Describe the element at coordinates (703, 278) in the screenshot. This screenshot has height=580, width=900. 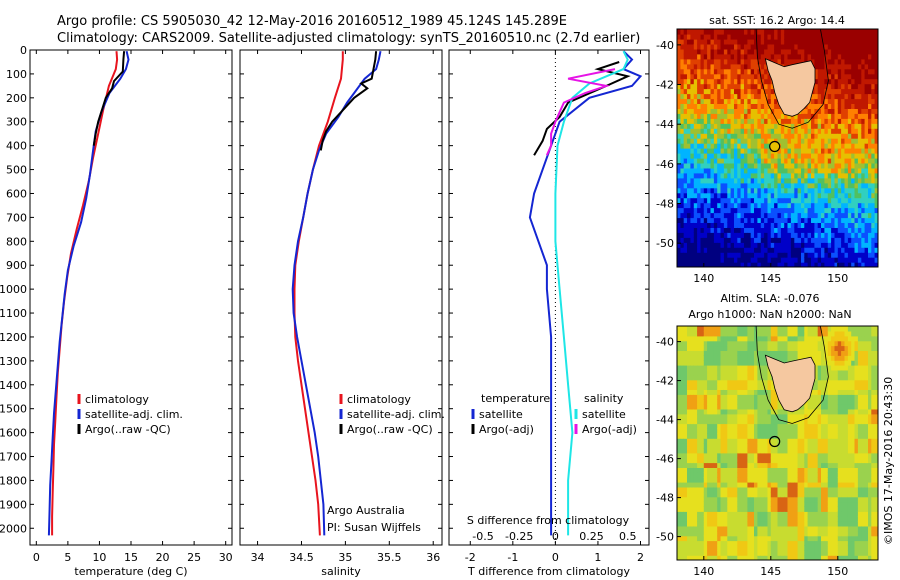
I see `x-tick-label: 140` at that location.